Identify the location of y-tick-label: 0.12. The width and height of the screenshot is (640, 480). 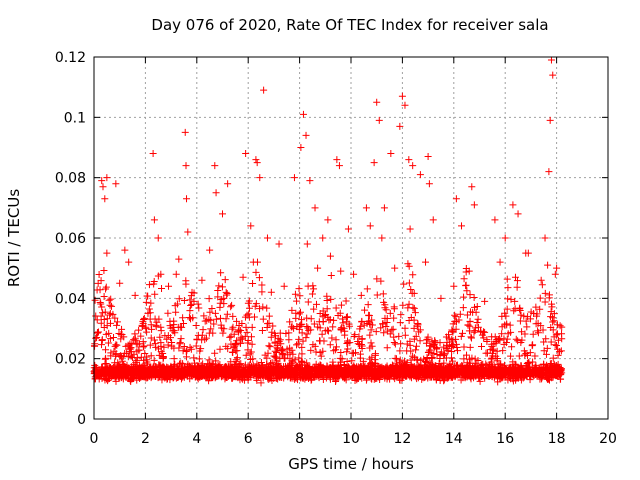
(70, 58).